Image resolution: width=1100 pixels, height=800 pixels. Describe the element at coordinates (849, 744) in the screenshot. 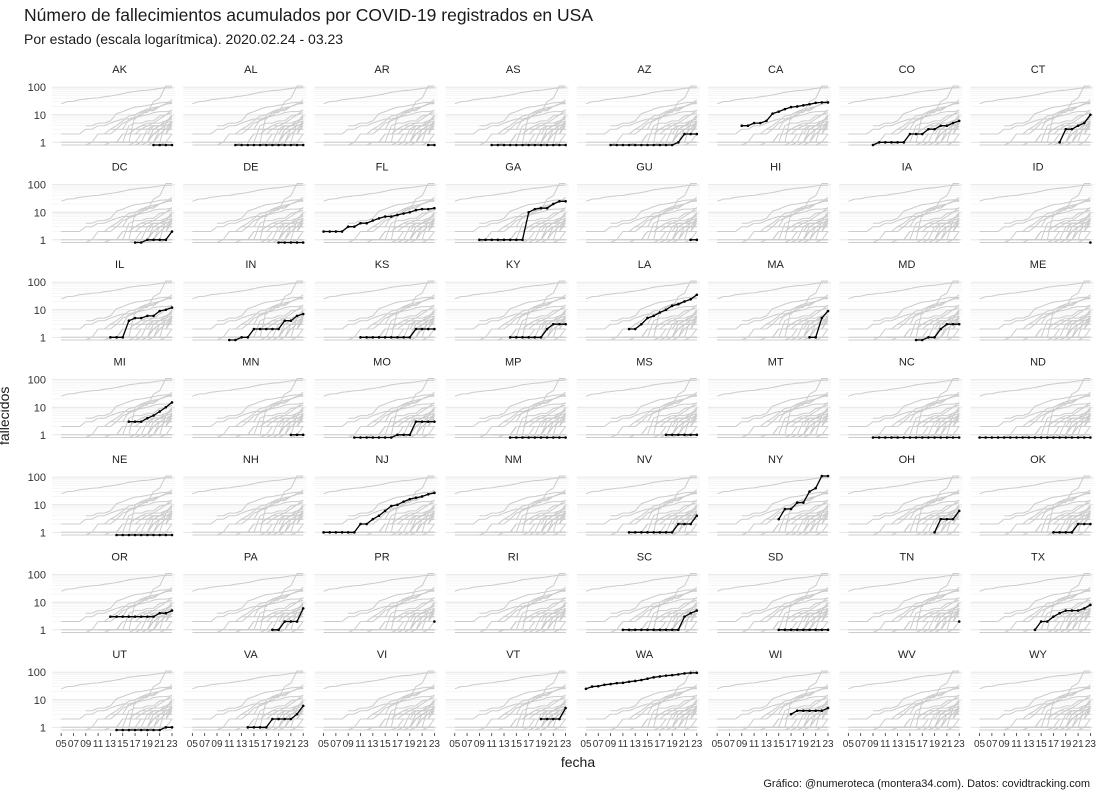

I see `x-tick-label: 05` at that location.